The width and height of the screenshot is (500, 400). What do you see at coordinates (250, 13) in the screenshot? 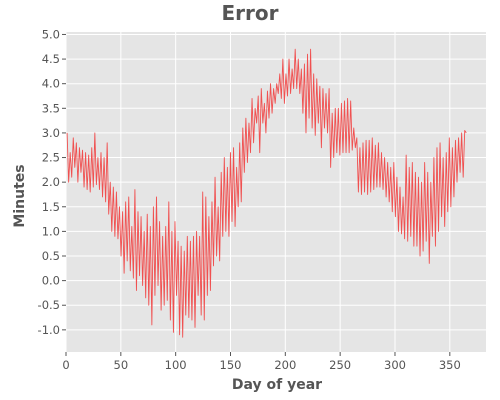
I see `chart-title: Error` at bounding box center [250, 13].